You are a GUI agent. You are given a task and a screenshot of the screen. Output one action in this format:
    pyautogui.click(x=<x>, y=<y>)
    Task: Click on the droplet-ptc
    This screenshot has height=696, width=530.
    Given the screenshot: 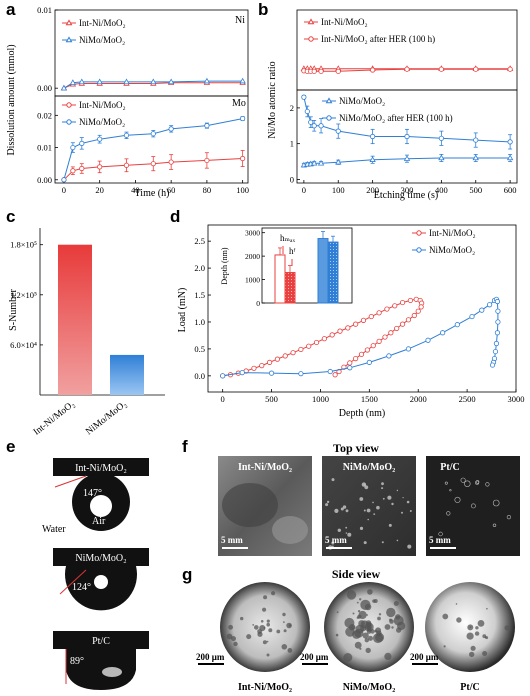 What is the action you would take?
    pyautogui.click(x=101, y=669)
    